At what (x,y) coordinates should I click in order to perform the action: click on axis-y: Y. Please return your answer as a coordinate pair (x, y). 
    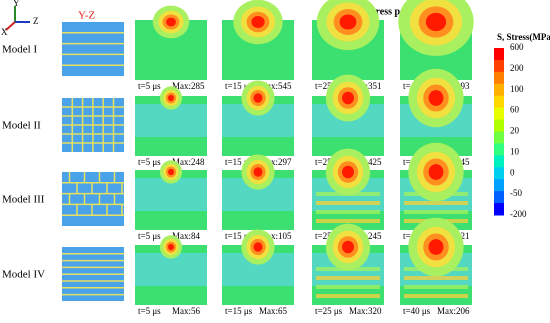
    Looking at the image, I should click on (16, 4).